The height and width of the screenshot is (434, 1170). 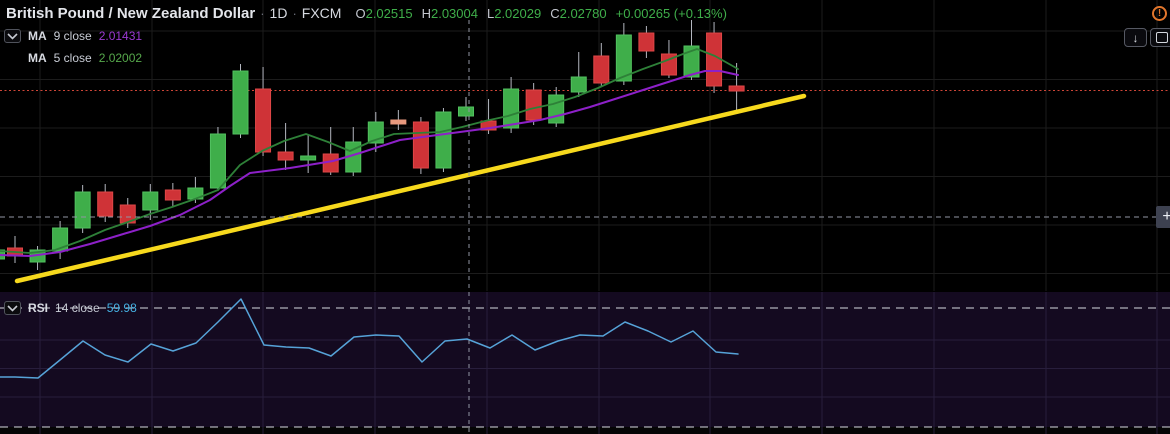 I want to click on alert-warning-icon: !, so click(x=1159, y=13).